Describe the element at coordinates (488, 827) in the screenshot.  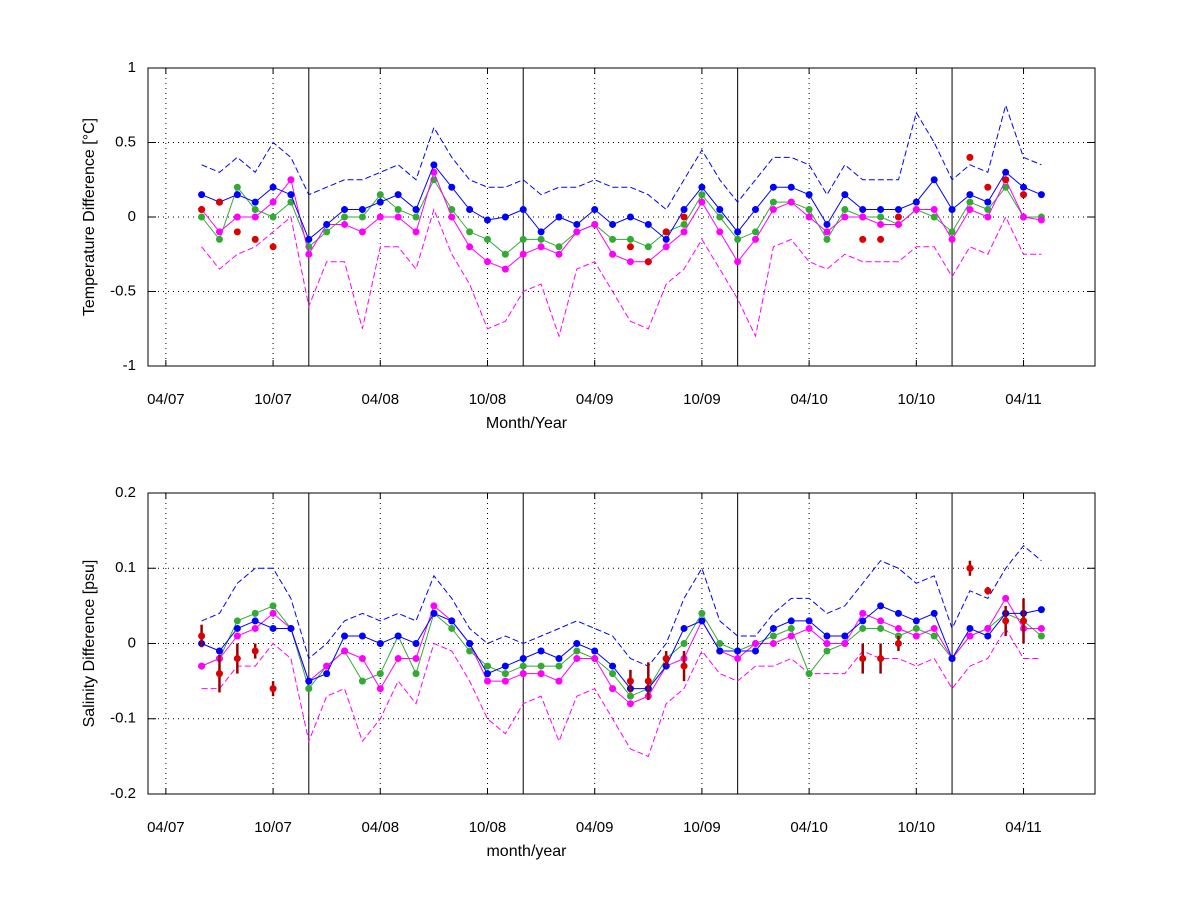
I see `x-tick-label: 10/08` at that location.